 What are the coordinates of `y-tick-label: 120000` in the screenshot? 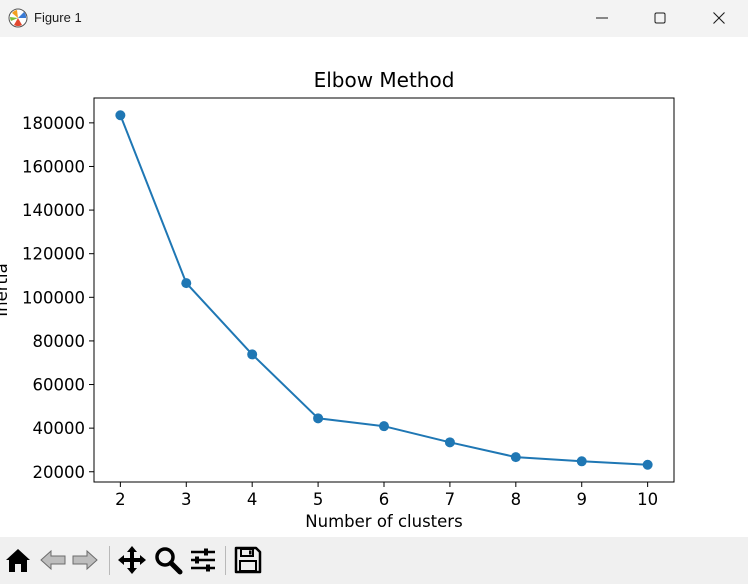 It's located at (53, 254).